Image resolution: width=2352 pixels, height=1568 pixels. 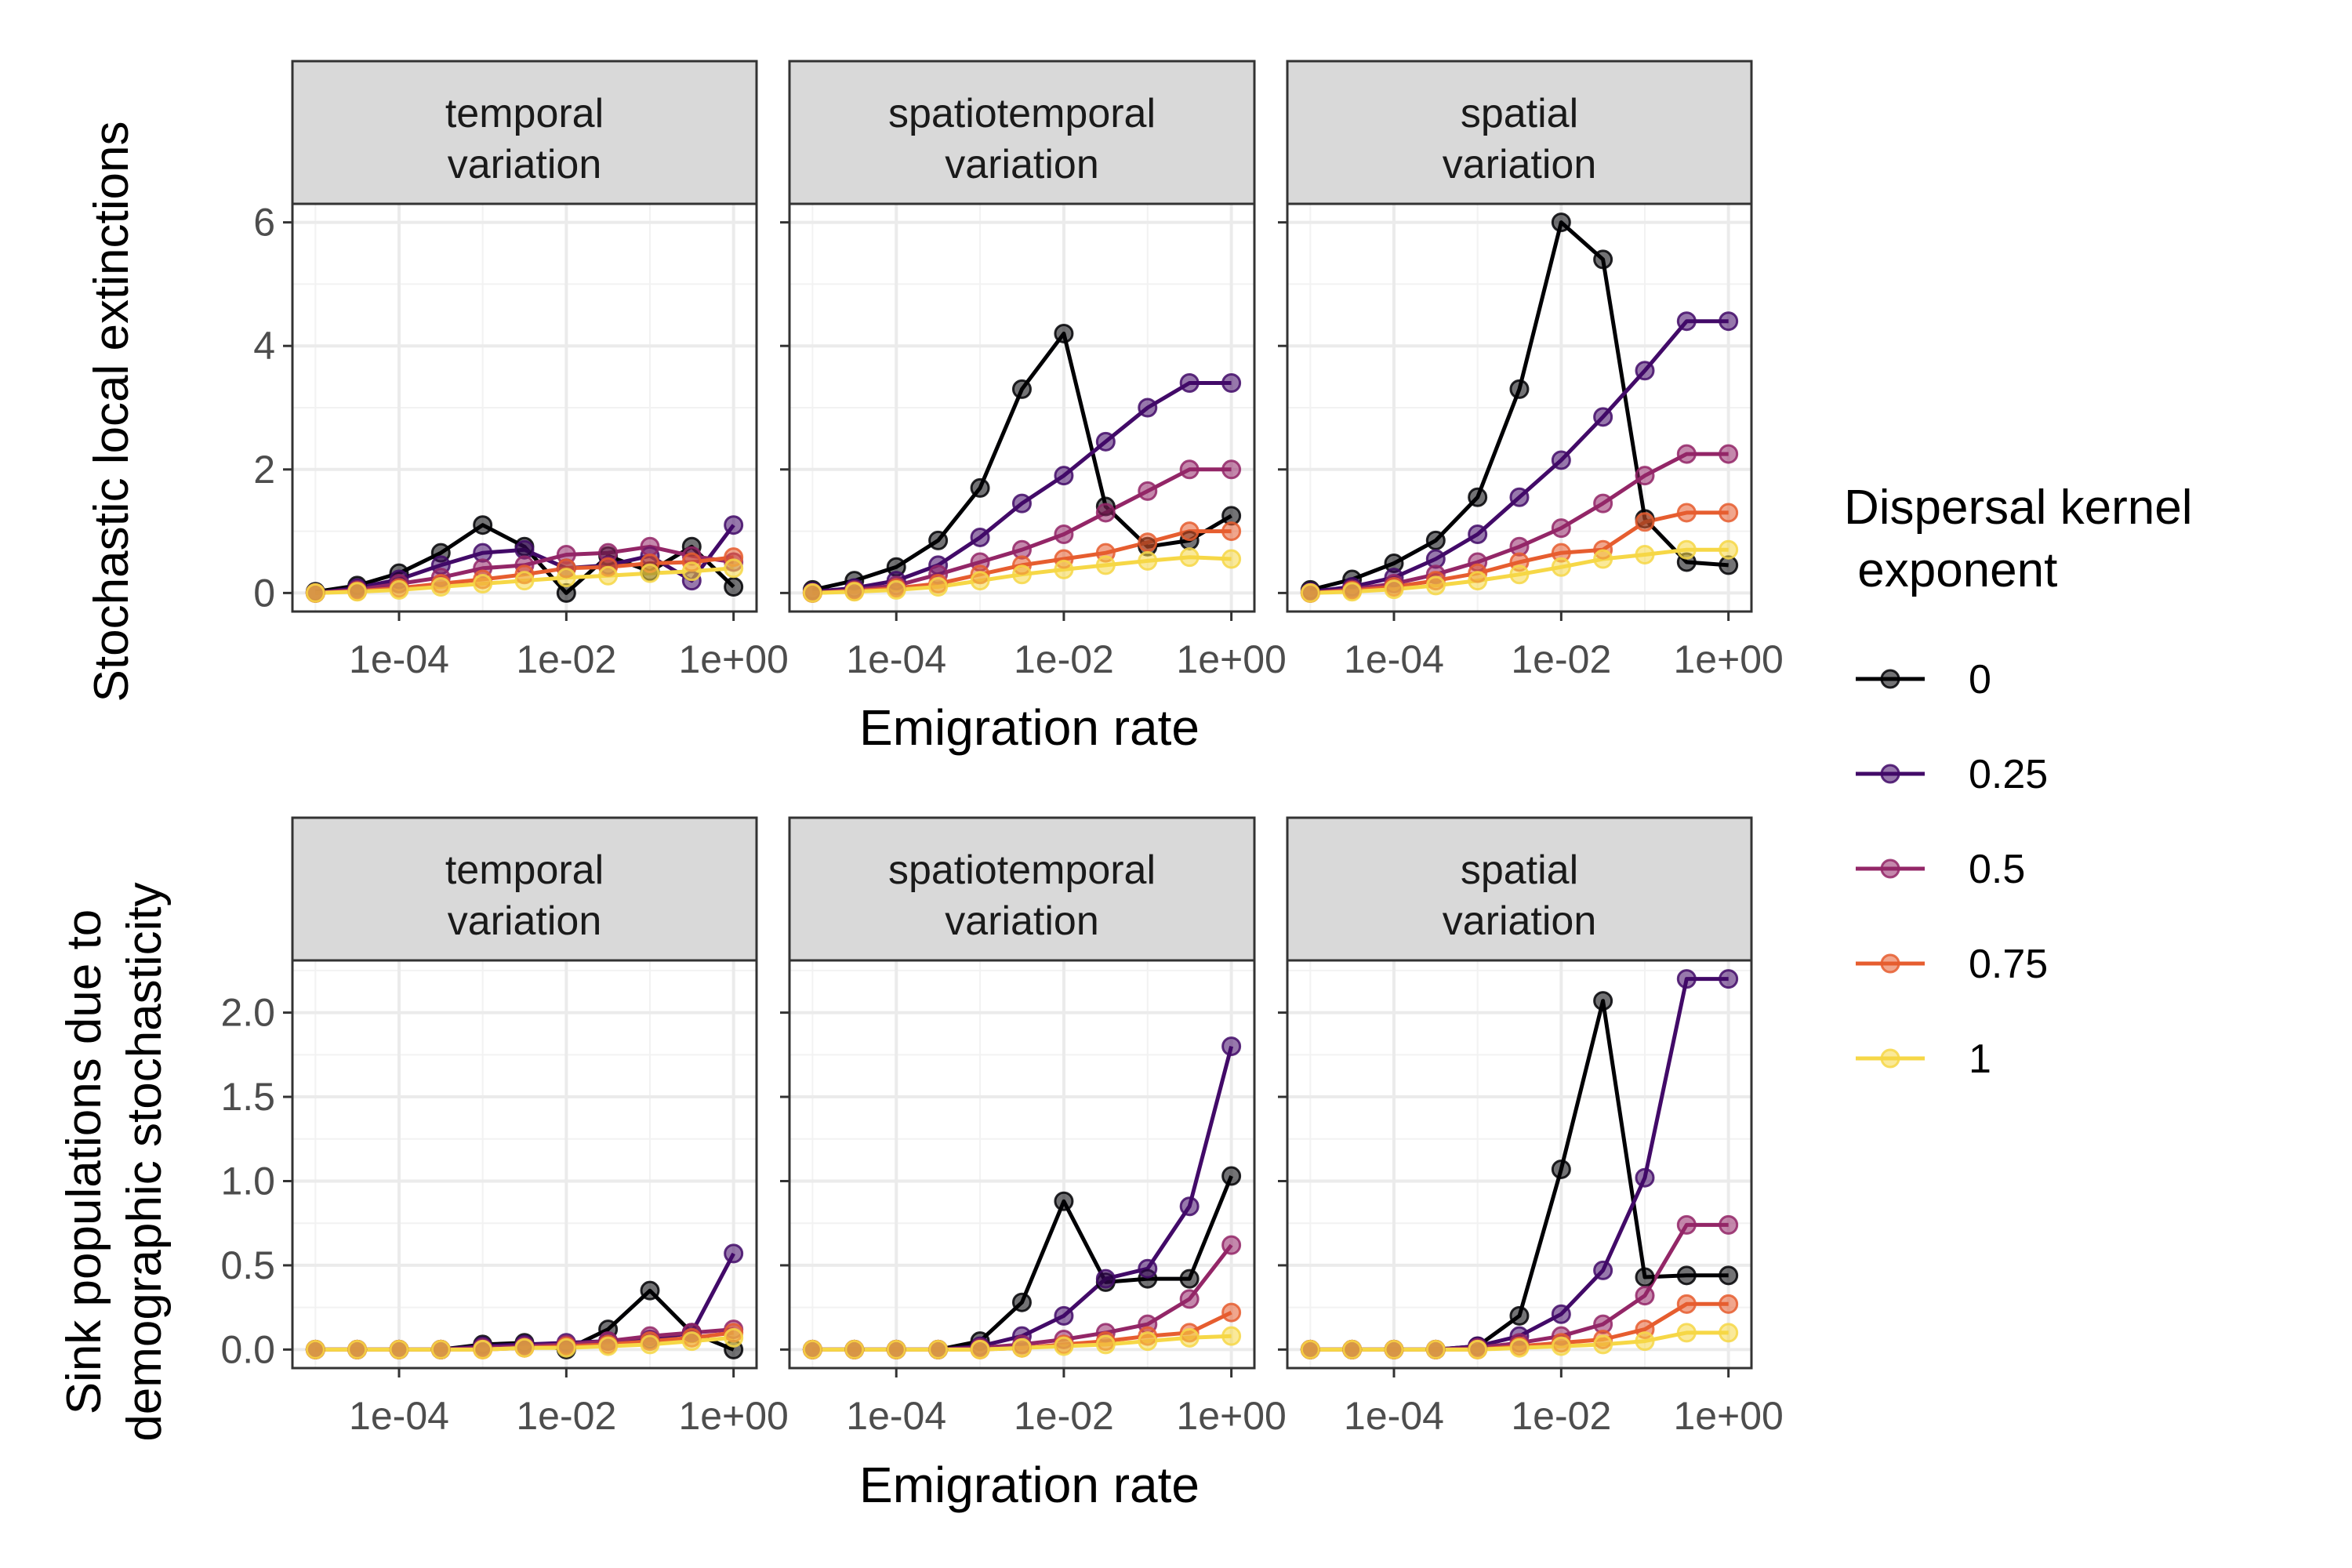 I want to click on legend-title-line1: Dispersal kernel, so click(x=2018, y=508).